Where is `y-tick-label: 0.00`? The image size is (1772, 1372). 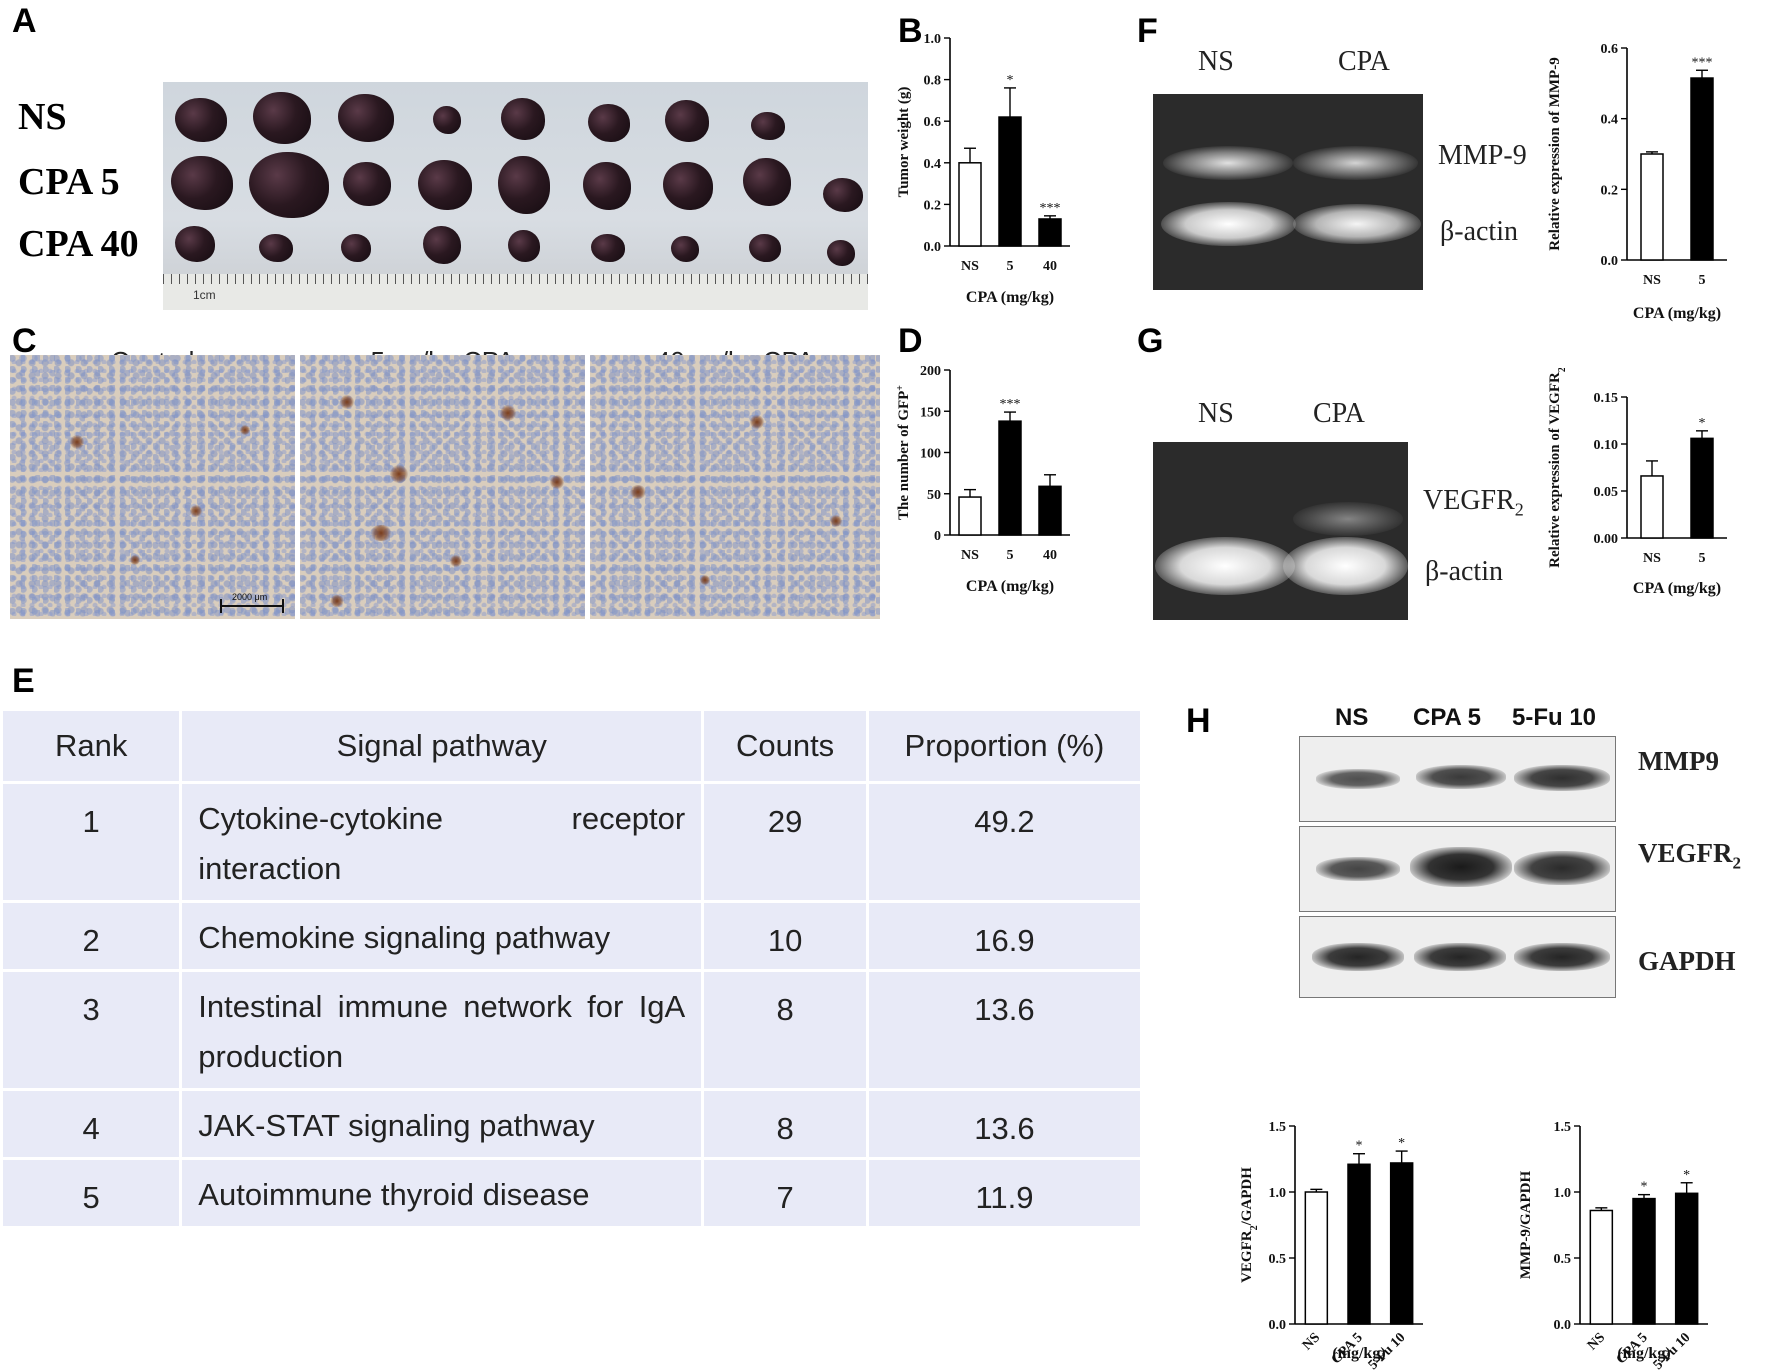 y-tick-label: 0.00 is located at coordinates (1606, 539).